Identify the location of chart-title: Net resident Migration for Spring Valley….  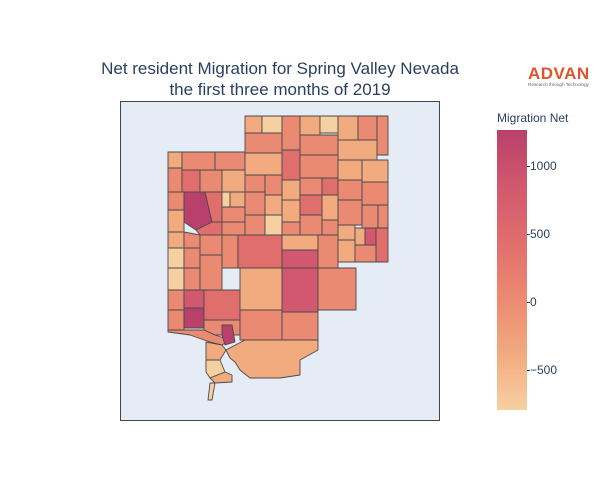
(280, 79).